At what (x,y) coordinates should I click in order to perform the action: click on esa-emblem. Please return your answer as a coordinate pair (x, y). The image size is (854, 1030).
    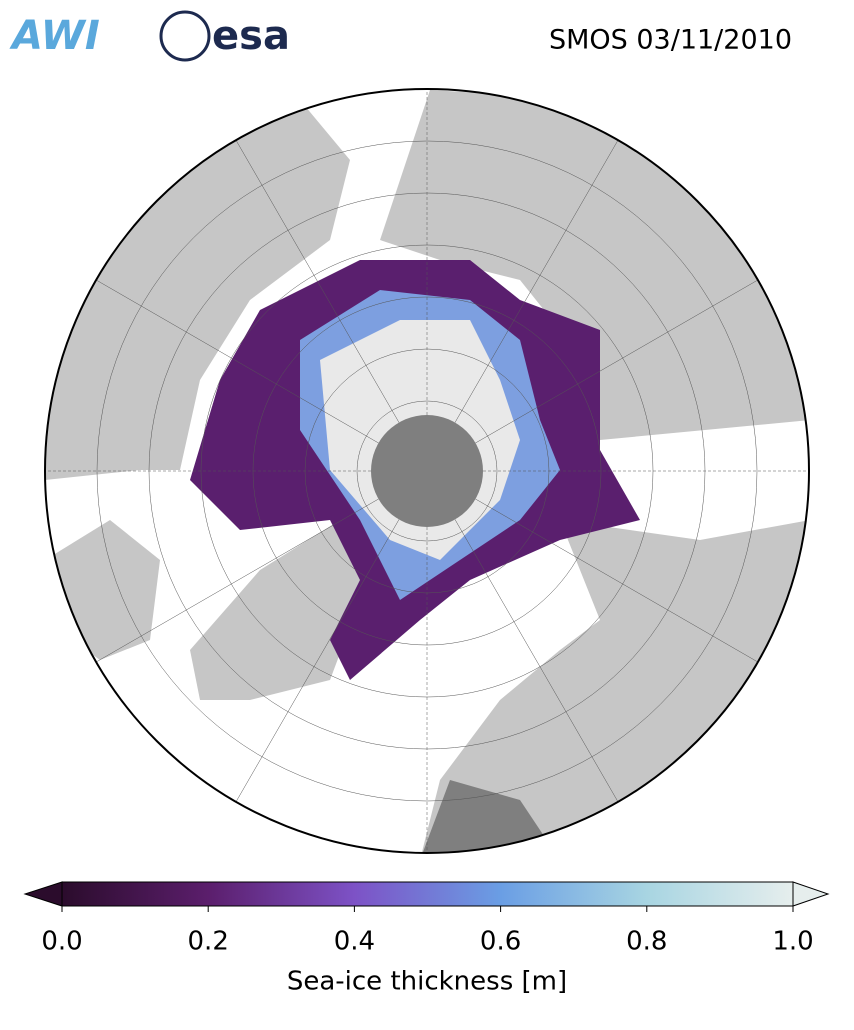
    Looking at the image, I should click on (185, 36).